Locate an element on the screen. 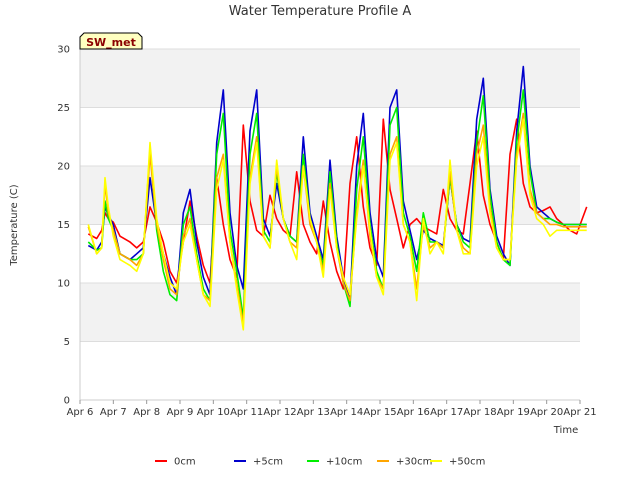 Image resolution: width=640 pixels, height=480 pixels. y-tick-label: 20 is located at coordinates (63, 167).